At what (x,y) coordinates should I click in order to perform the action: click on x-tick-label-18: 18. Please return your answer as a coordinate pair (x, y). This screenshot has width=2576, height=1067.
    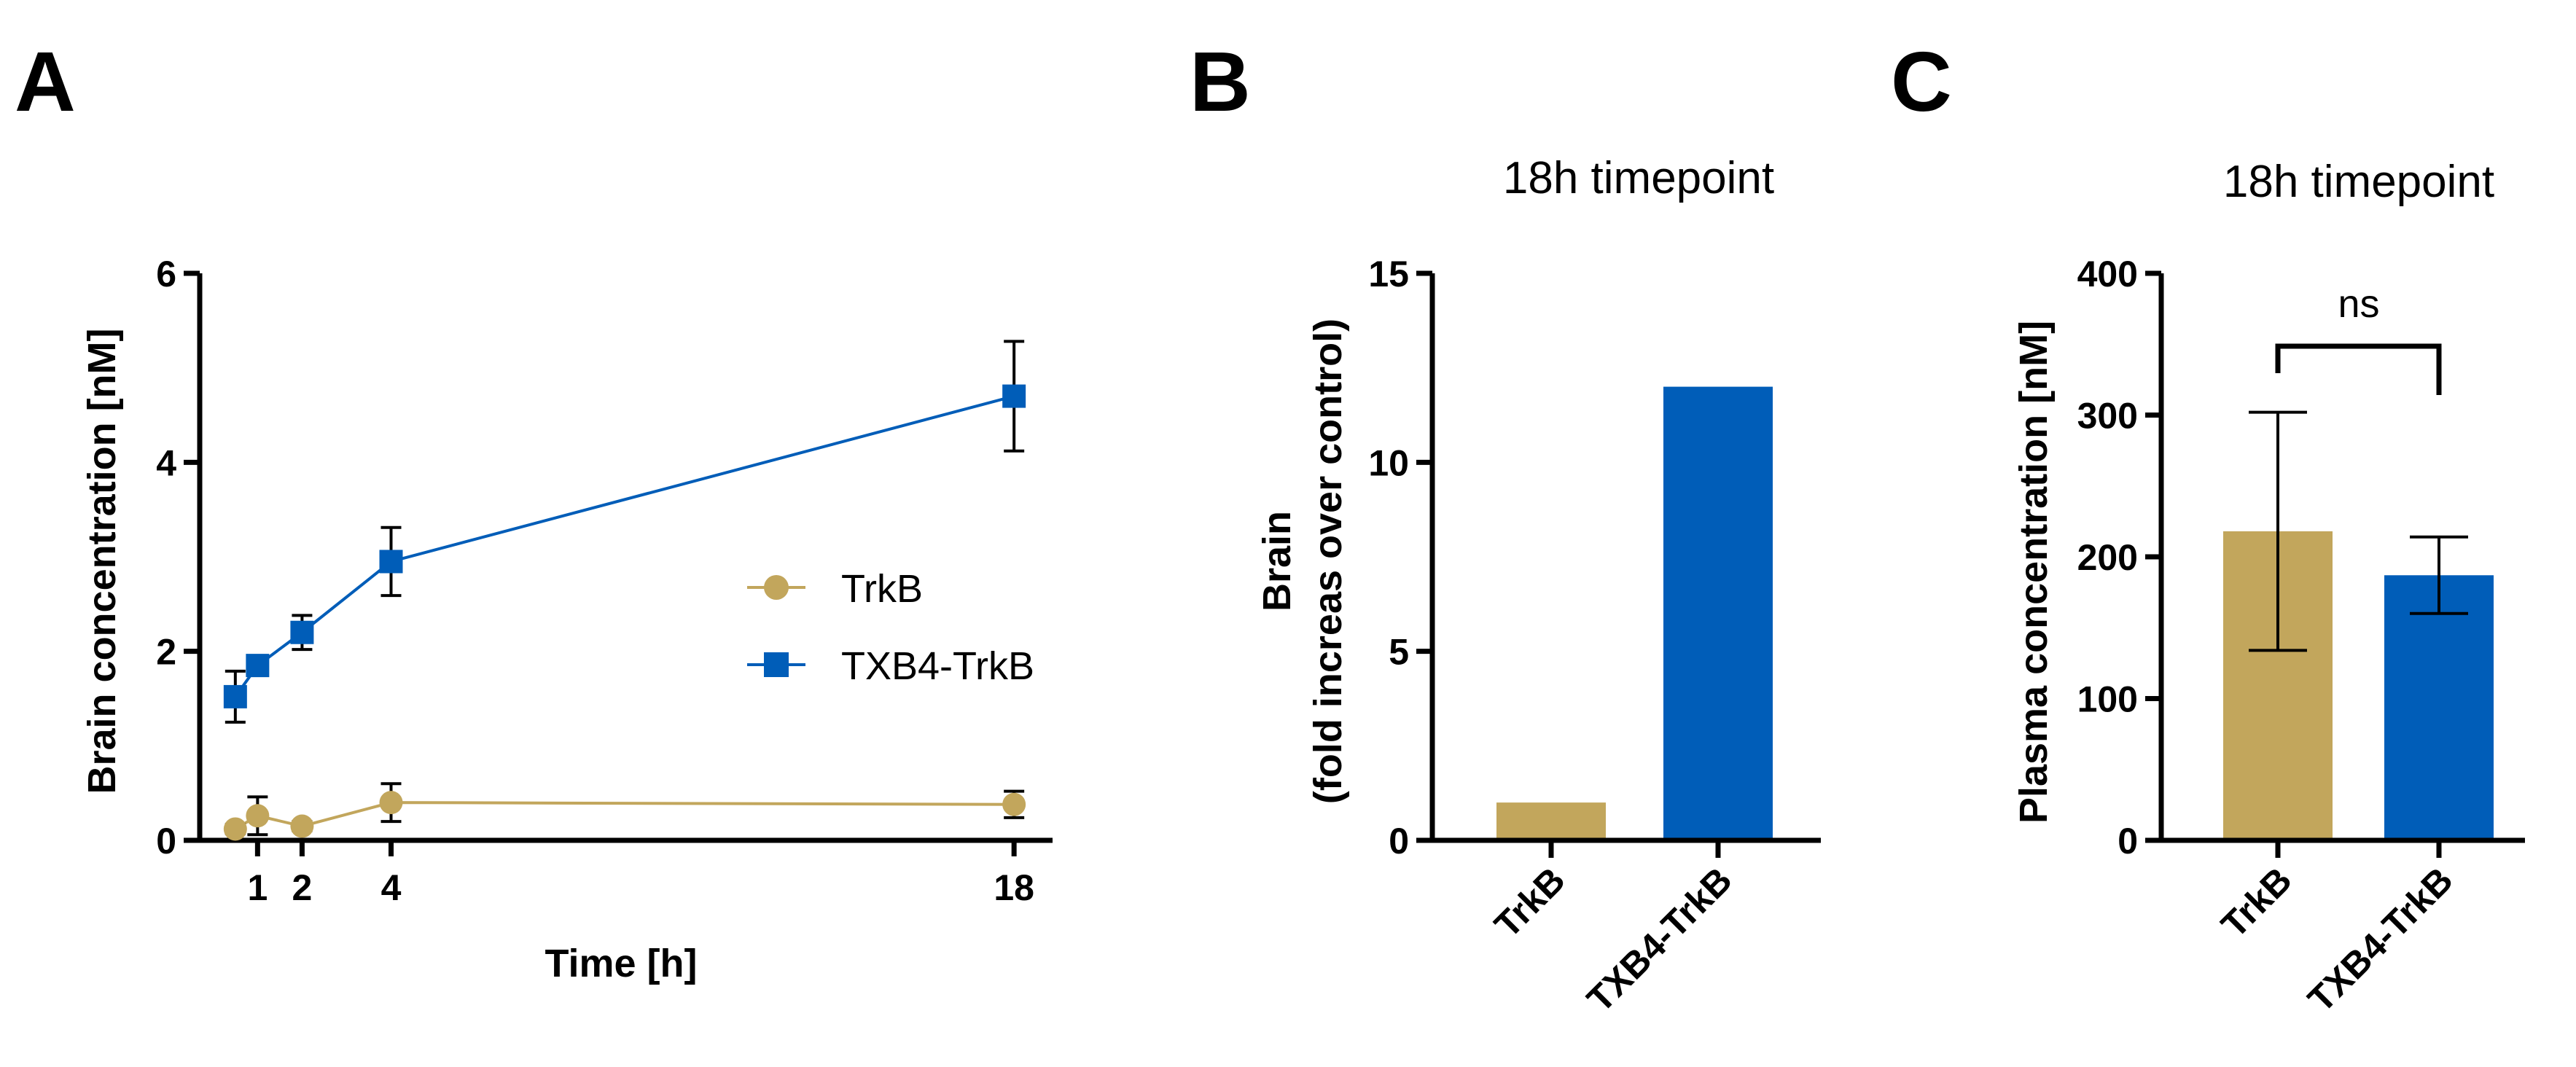
    Looking at the image, I should click on (1014, 887).